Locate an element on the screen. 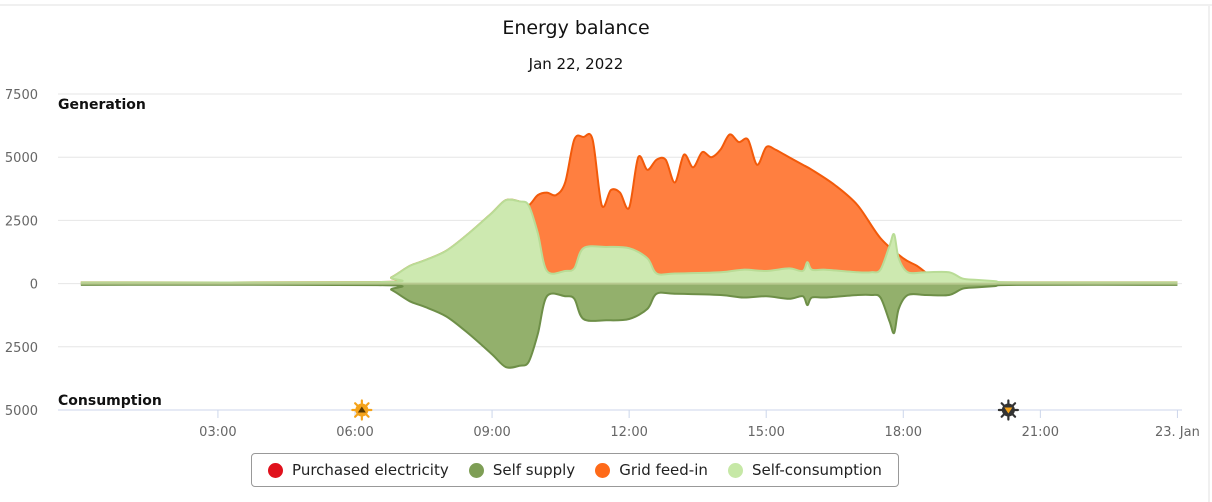 This screenshot has height=502, width=1212. legend-dot-self-consumption is located at coordinates (735, 470).